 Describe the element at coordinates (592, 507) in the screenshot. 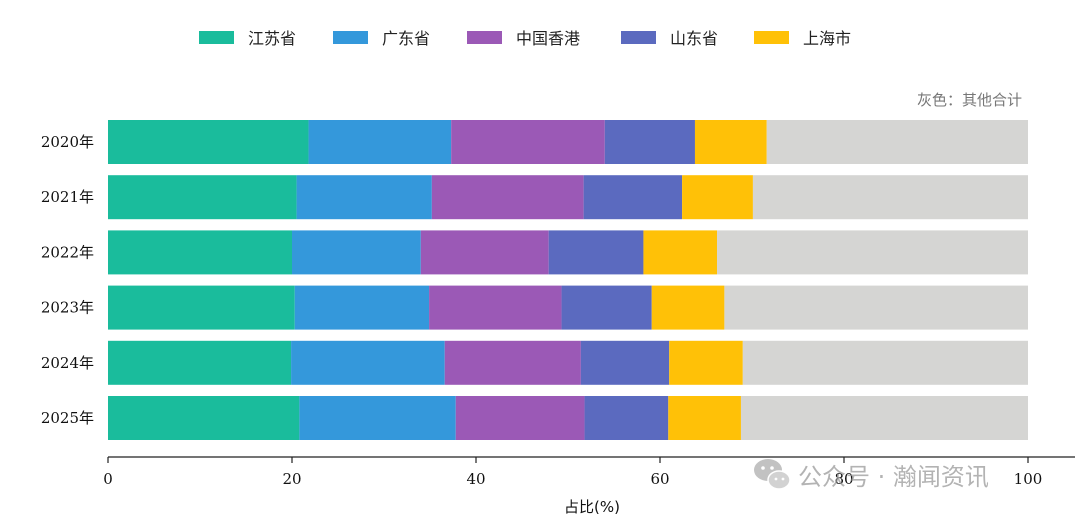

I see `x-axis-title: 占比(%)` at that location.